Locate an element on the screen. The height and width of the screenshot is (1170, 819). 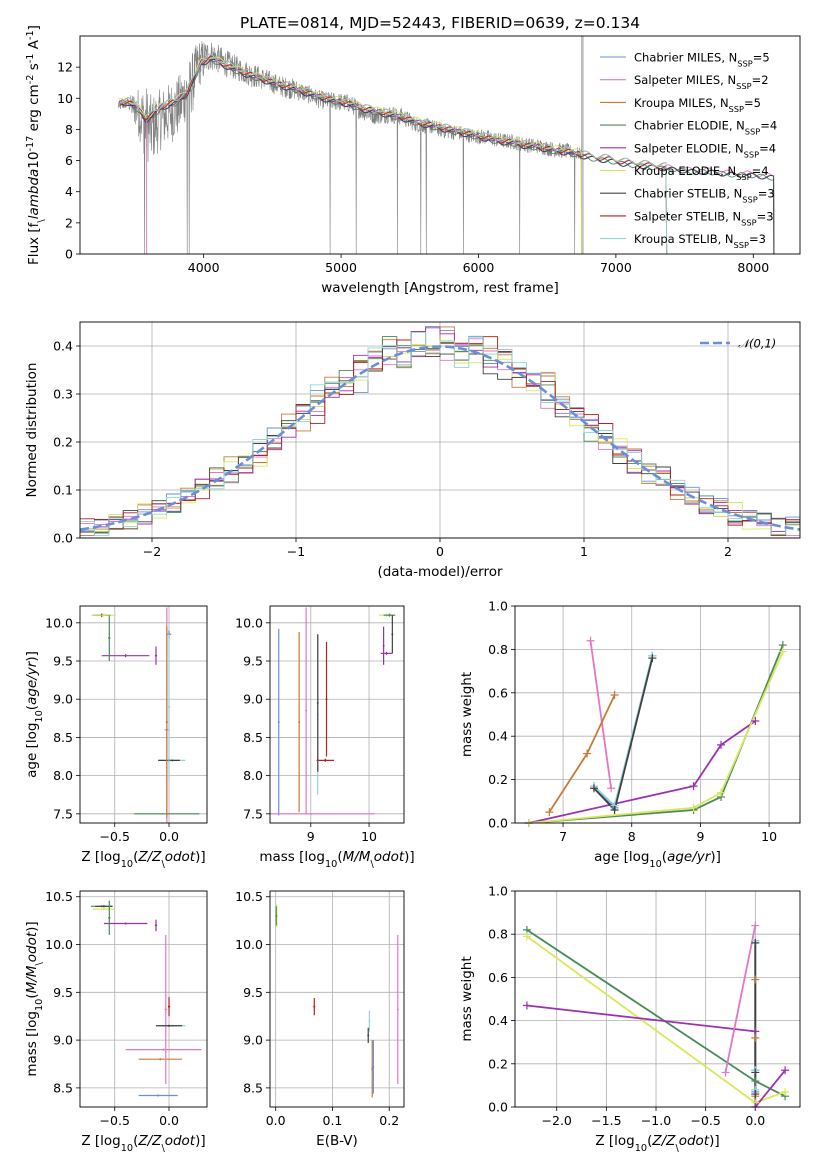
legend-label: Chabrier STELIB, NSSP=3 is located at coordinates (704, 196).